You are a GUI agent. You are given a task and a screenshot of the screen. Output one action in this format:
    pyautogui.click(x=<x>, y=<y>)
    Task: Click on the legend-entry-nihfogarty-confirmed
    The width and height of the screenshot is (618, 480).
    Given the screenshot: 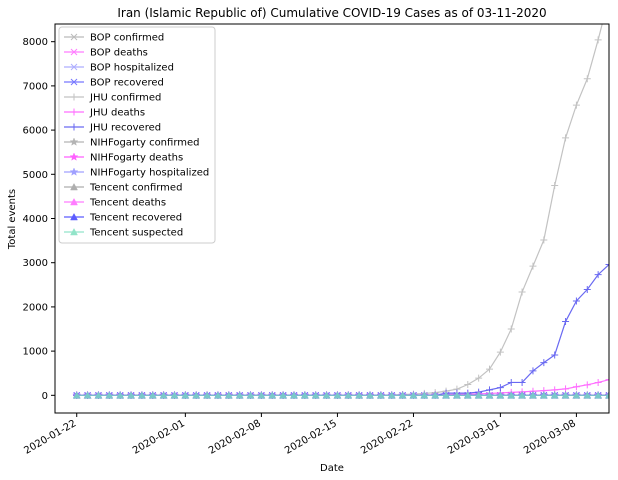 What is the action you would take?
    pyautogui.click(x=74, y=141)
    